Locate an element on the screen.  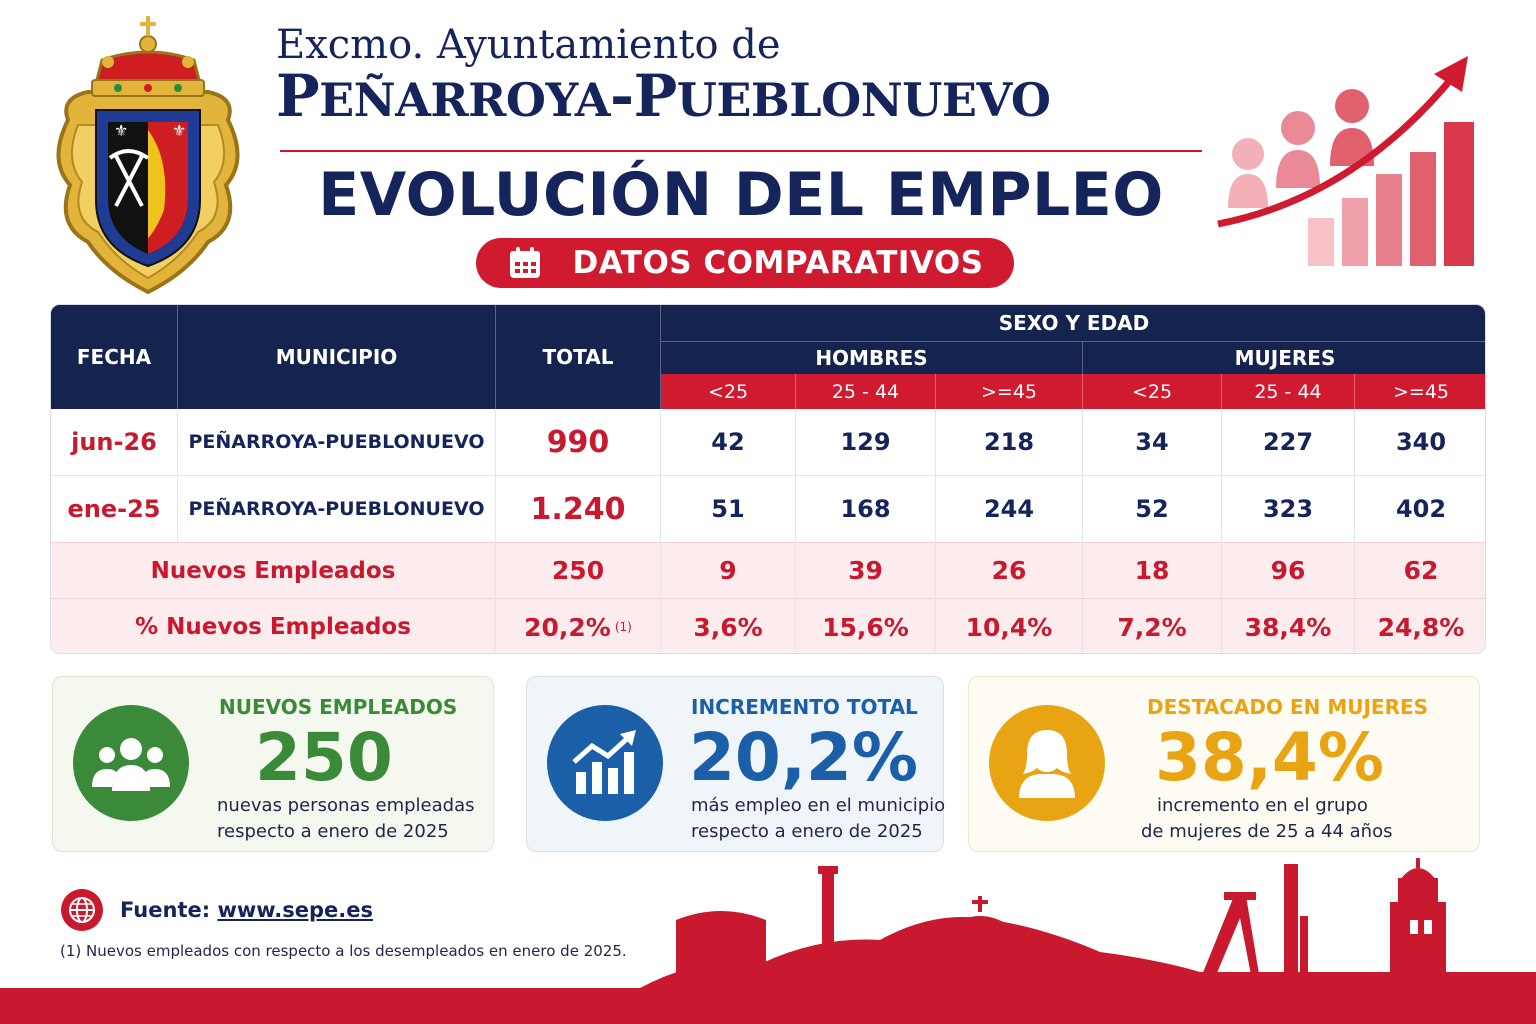
card3-desc-line2: de mujeres de 25 a 44 años is located at coordinates (1267, 831).